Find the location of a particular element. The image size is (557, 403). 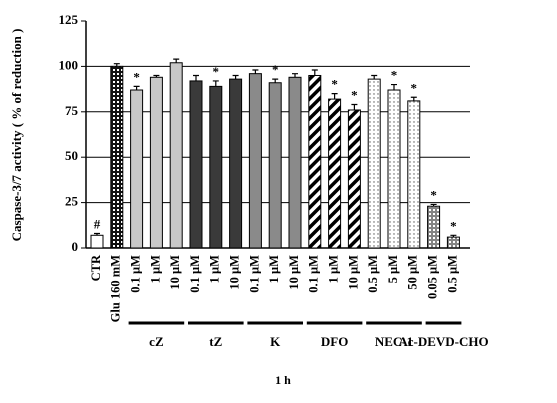

y-tick-label: 100 is located at coordinates (69, 64).